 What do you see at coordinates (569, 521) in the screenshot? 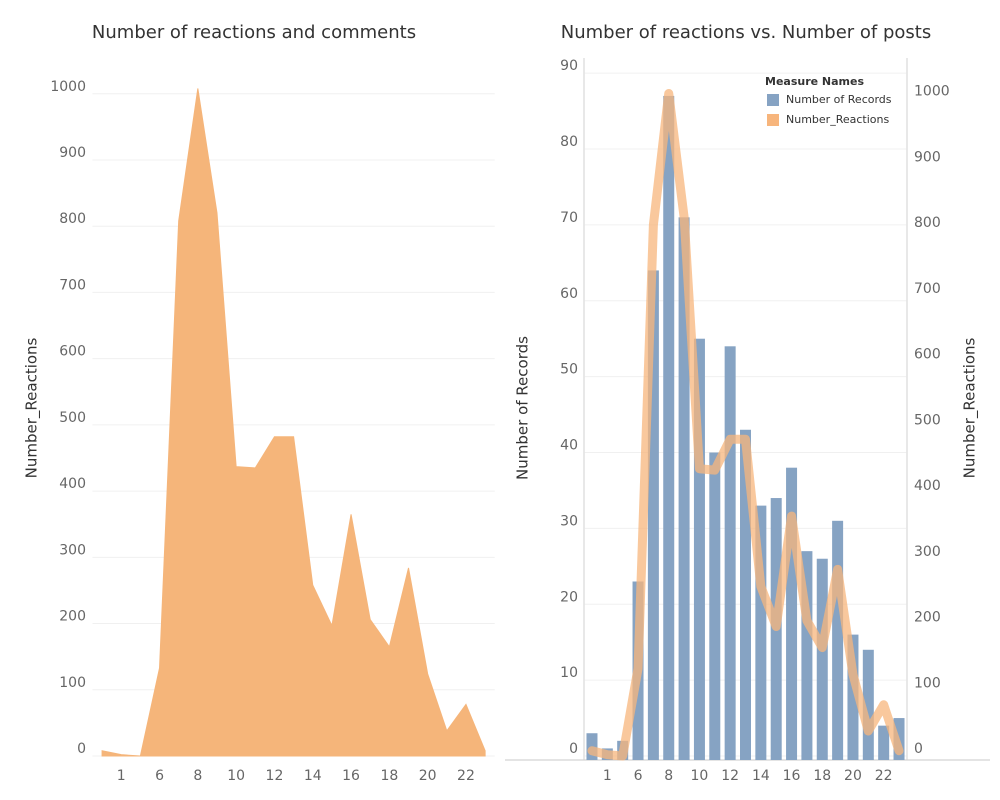
I see `y-tick-label: 30` at bounding box center [569, 521].